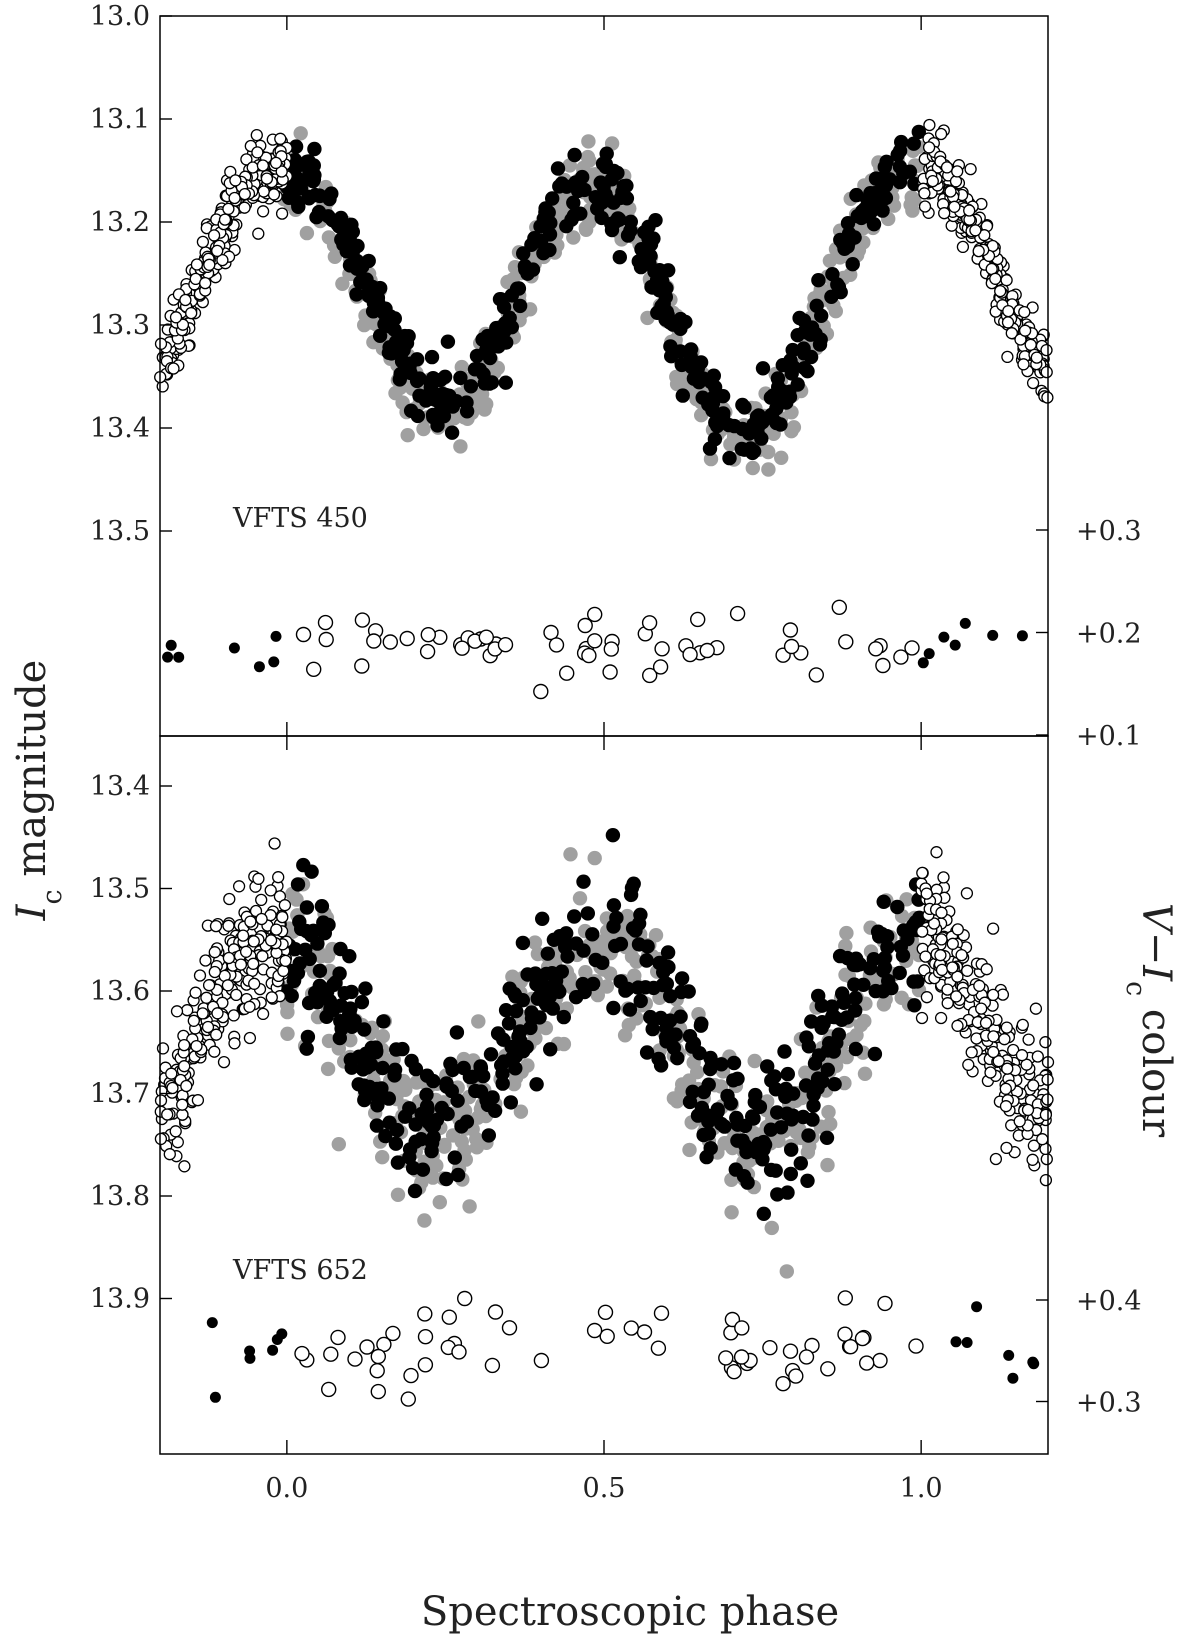 The width and height of the screenshot is (1200, 1637). Describe the element at coordinates (52, 896) in the screenshot. I see `y-axis-title-left-sub: c` at that location.